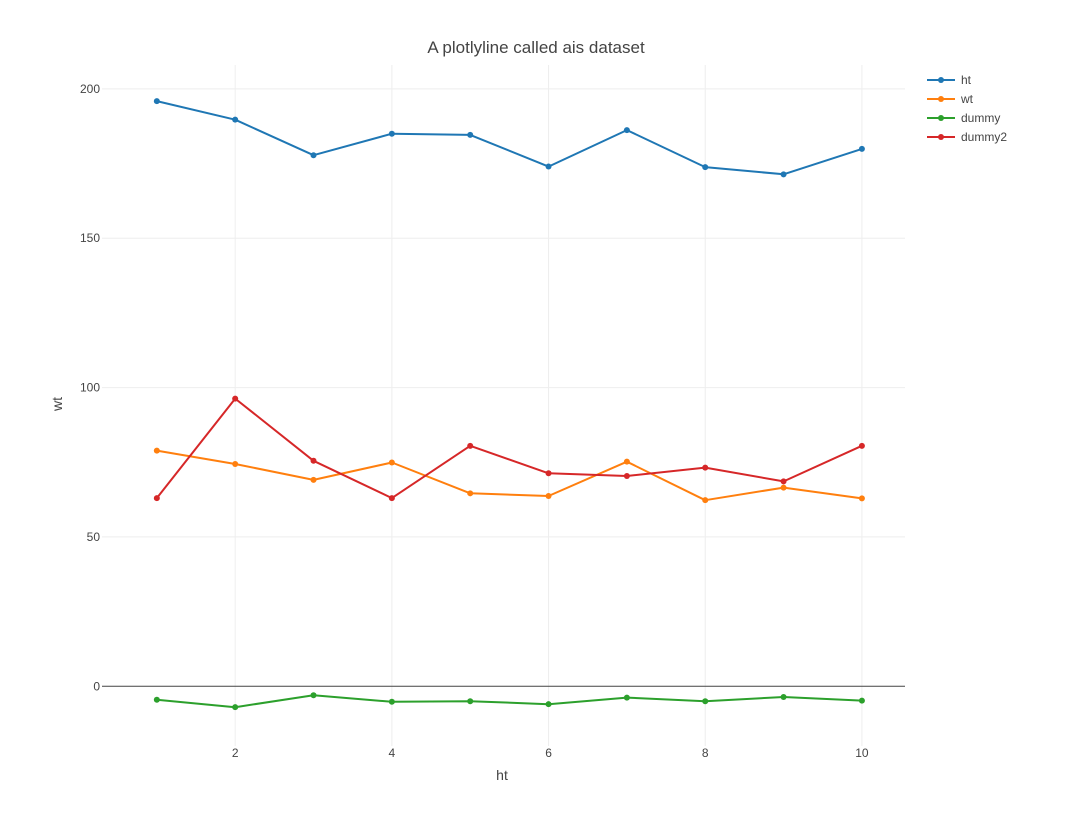 This screenshot has height=824, width=1072. Describe the element at coordinates (392, 753) in the screenshot. I see `x-tick-label: 4` at that location.